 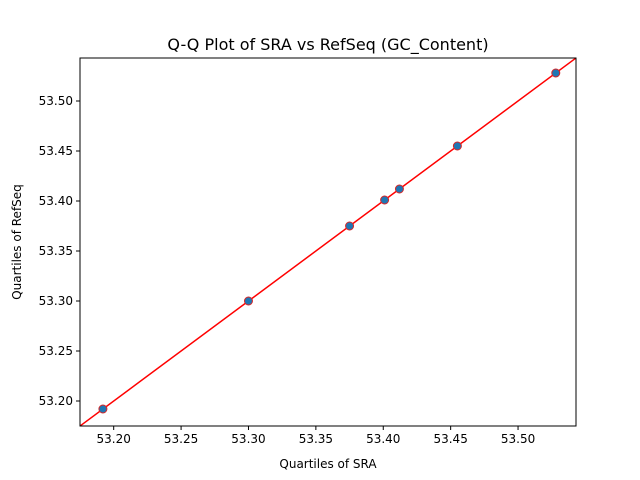 What do you see at coordinates (248, 439) in the screenshot?
I see `x-tick-label: 53.30` at bounding box center [248, 439].